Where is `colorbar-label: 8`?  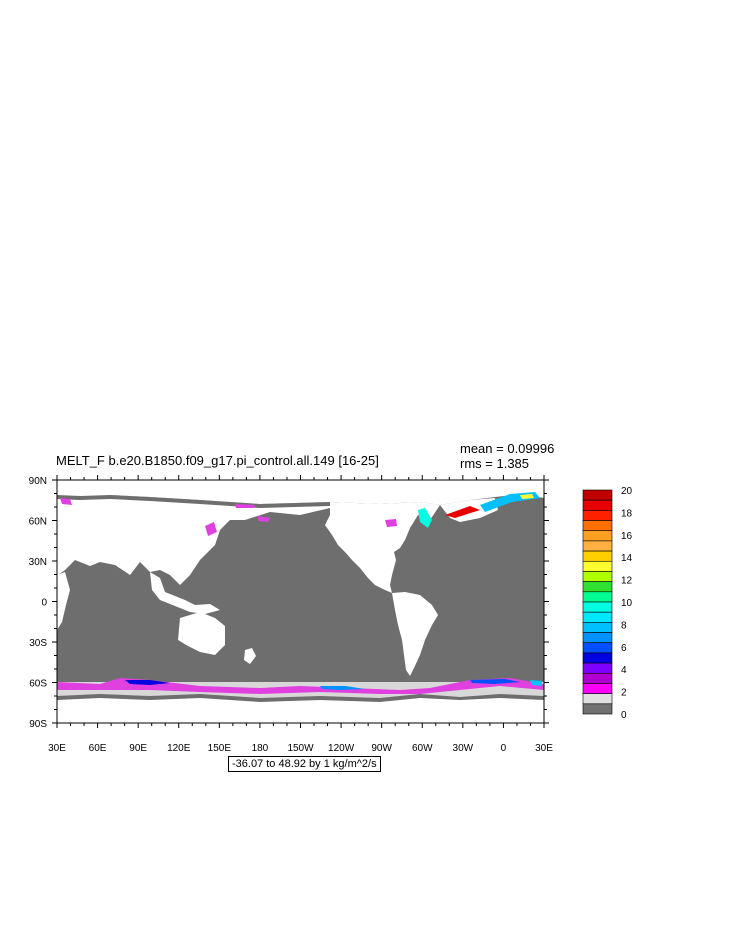
colorbar-label: 8 is located at coordinates (624, 625).